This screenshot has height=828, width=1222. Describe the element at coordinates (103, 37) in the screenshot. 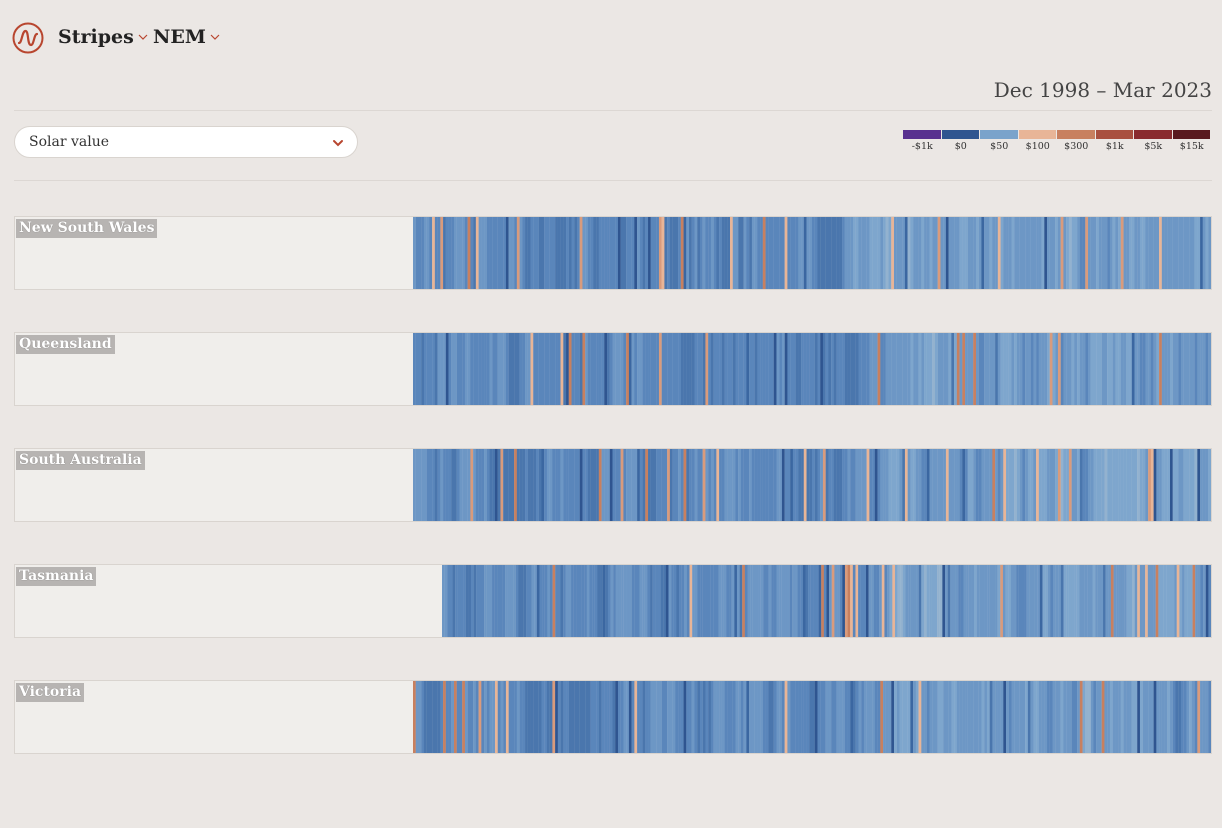

I see `stripes-menu-button: Stripes` at that location.